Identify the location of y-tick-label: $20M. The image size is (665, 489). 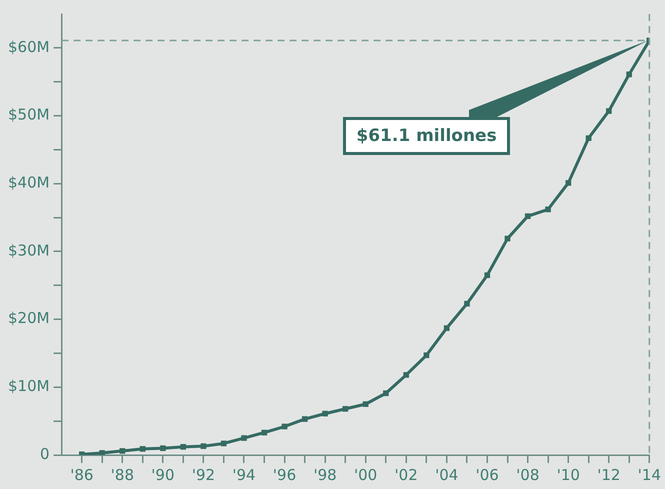
(29, 318).